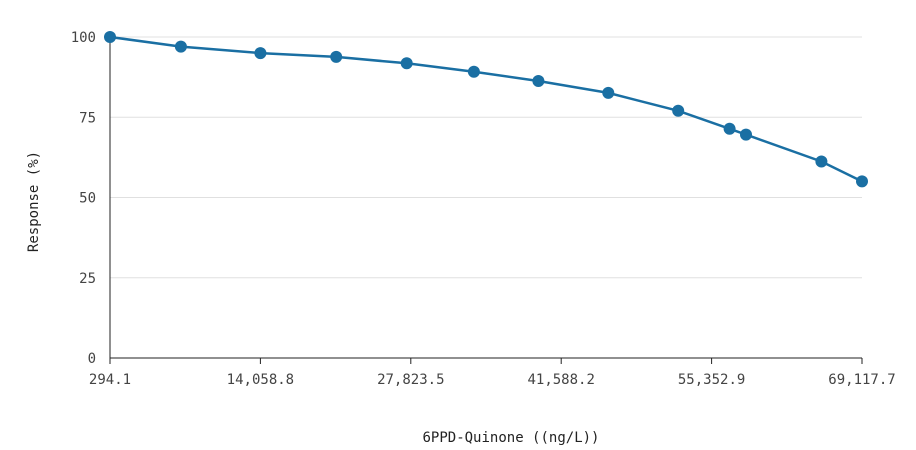 The width and height of the screenshot is (916, 450). Describe the element at coordinates (87, 118) in the screenshot. I see `y-tick-label: 75` at that location.